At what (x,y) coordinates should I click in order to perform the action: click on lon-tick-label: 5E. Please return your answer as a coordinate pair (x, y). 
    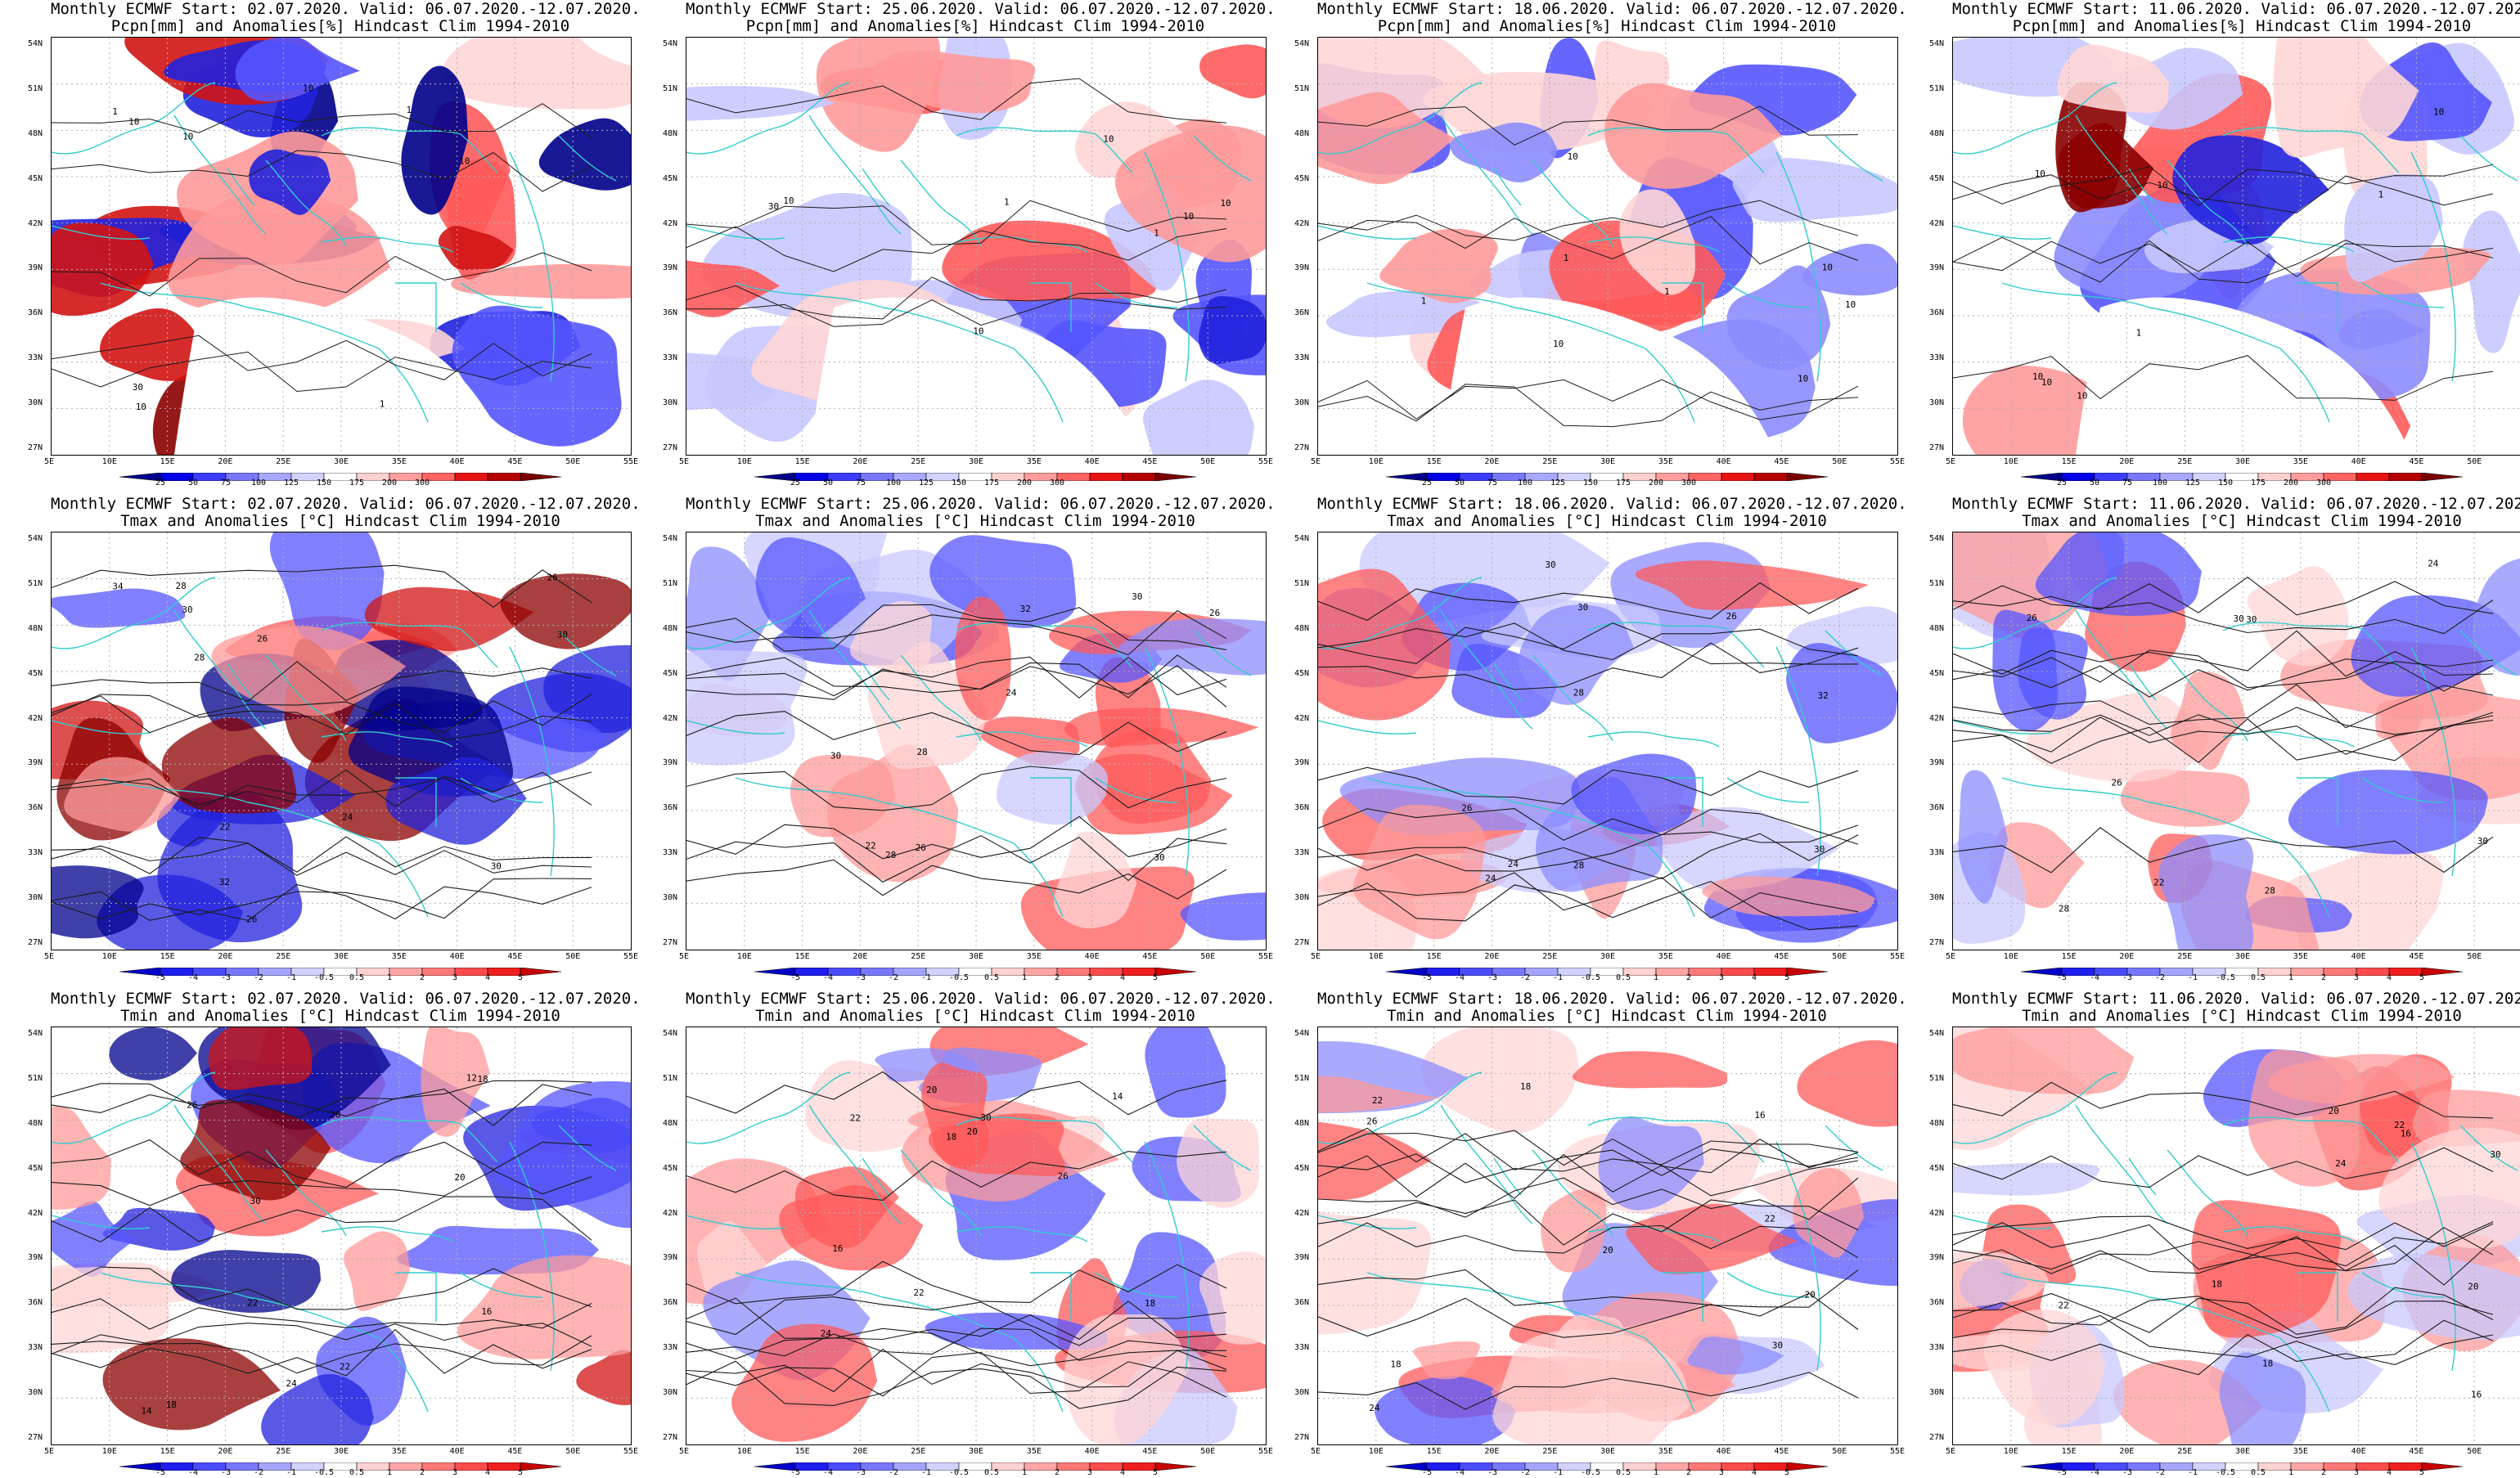
    Looking at the image, I should click on (1316, 461).